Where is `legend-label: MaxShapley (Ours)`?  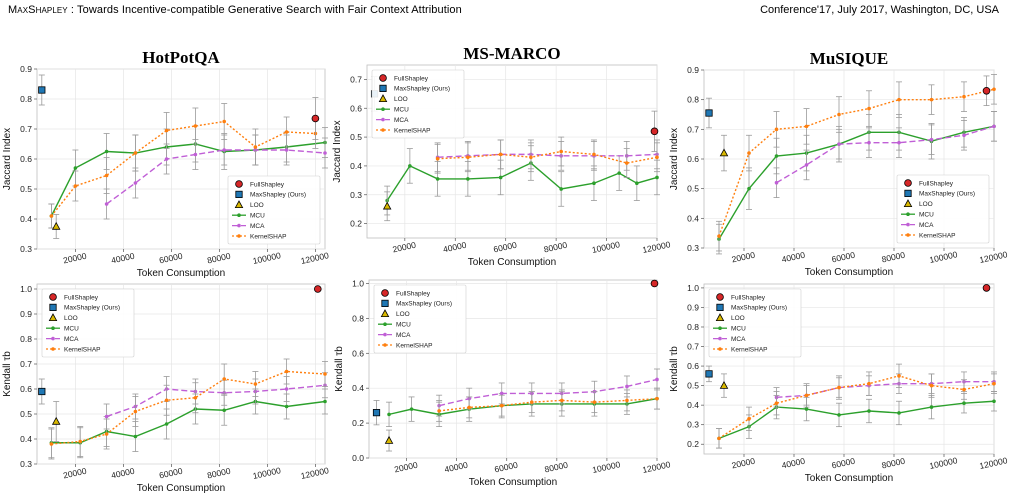
legend-label: MaxShapley (Ours) is located at coordinates (422, 89).